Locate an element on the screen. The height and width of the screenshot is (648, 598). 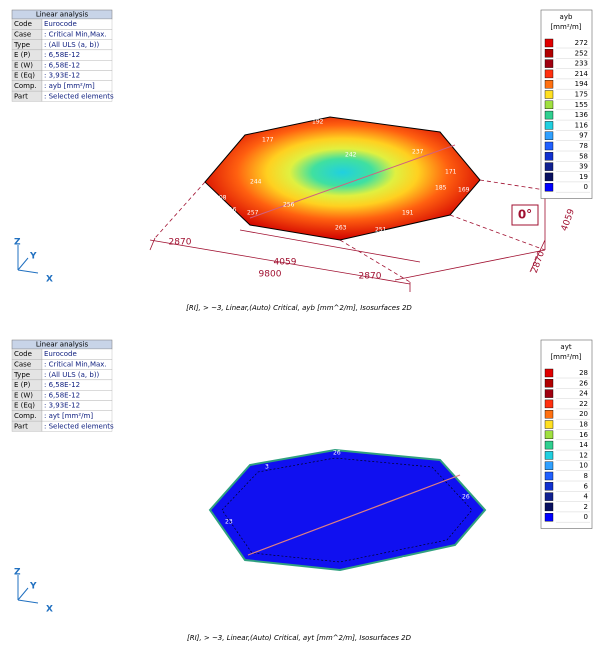
legend-value: 14 is located at coordinates (583, 445).